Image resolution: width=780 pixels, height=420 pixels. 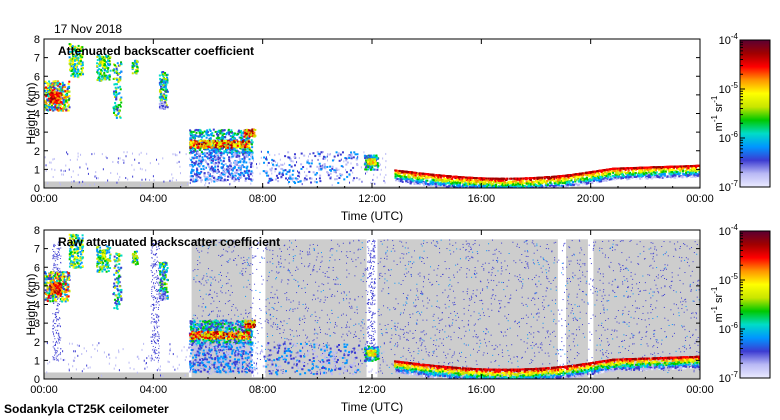 I want to click on panel-title: Attenuated backscatter coefficient, so click(x=156, y=51).